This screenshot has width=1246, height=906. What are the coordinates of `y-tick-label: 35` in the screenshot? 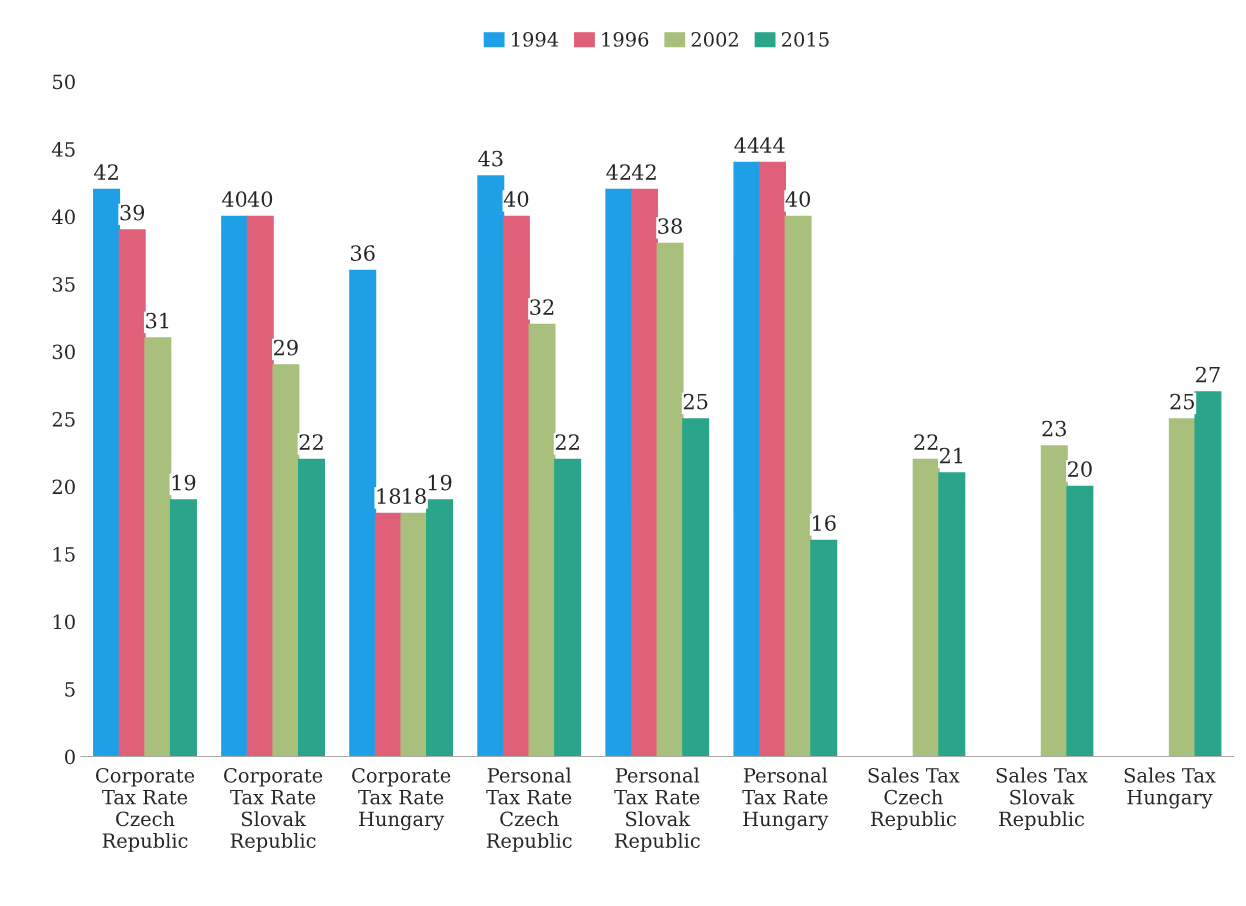 It's located at (63, 284).